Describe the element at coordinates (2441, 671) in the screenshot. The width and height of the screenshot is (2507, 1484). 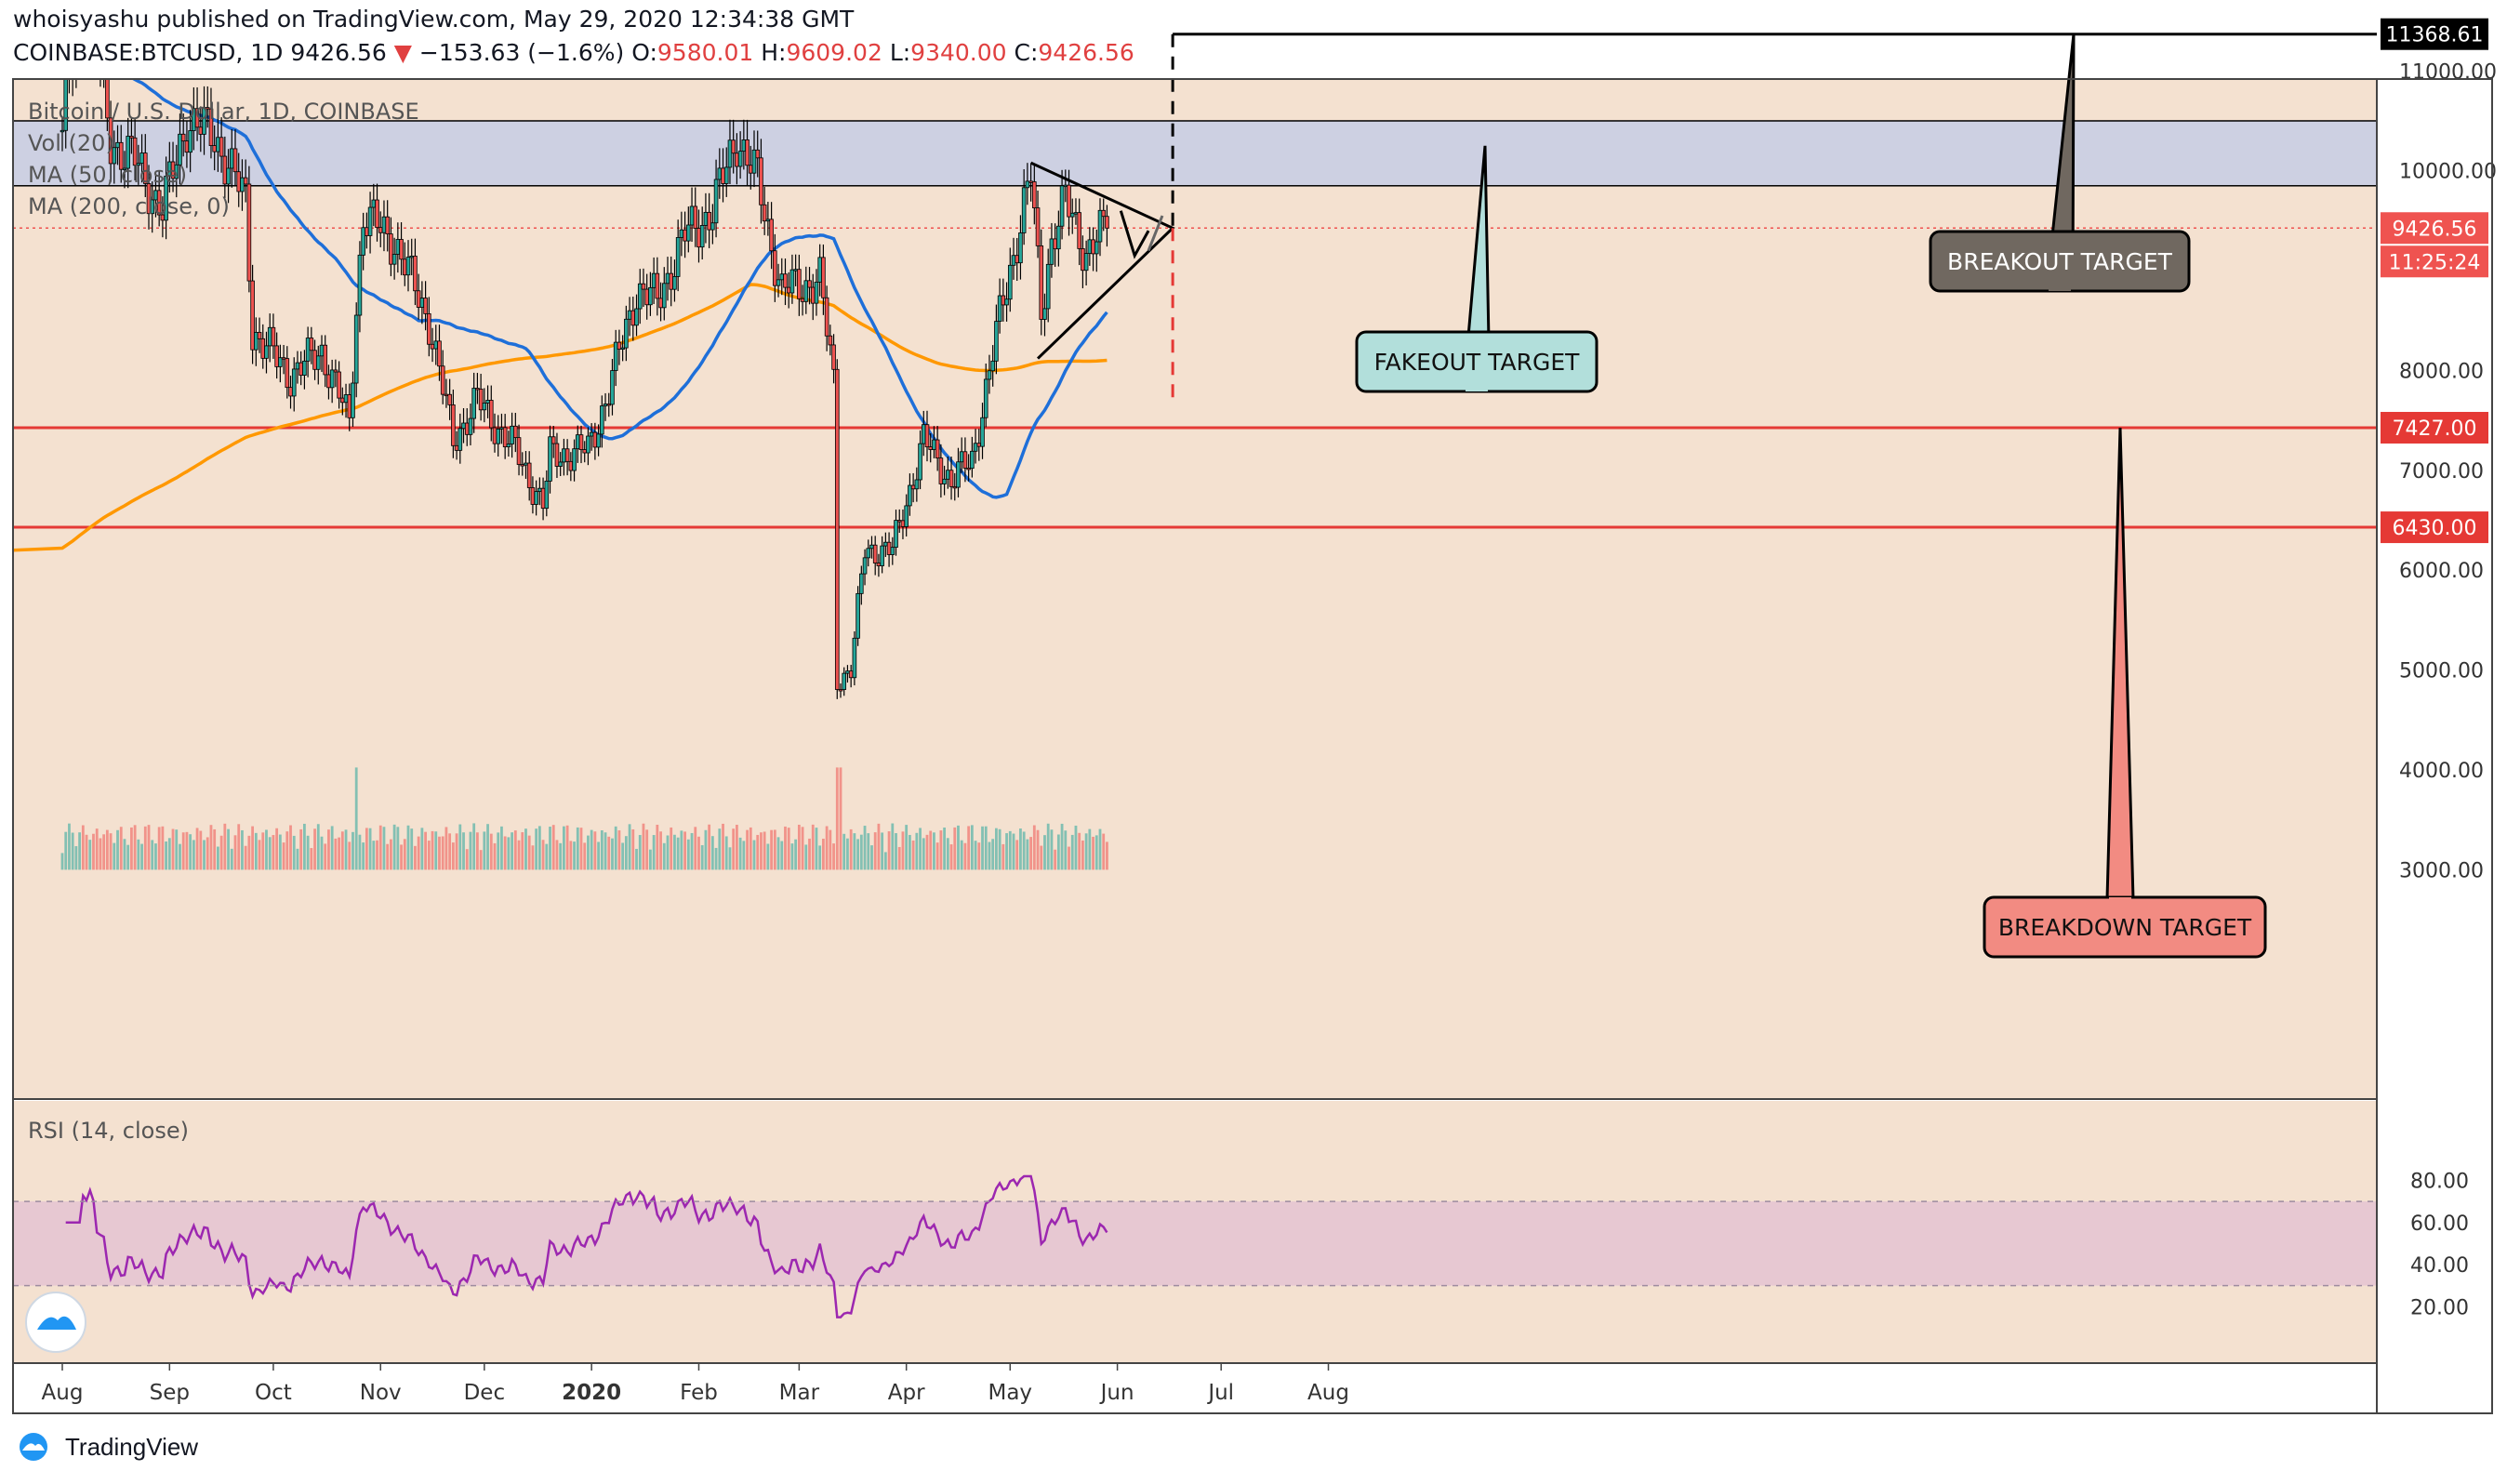
I see `price-tick-label: 5000.00` at that location.